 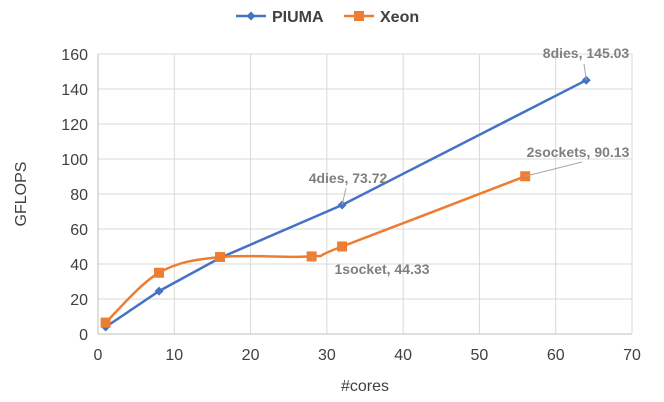 I want to click on y-tick-label: 100, so click(x=74, y=160).